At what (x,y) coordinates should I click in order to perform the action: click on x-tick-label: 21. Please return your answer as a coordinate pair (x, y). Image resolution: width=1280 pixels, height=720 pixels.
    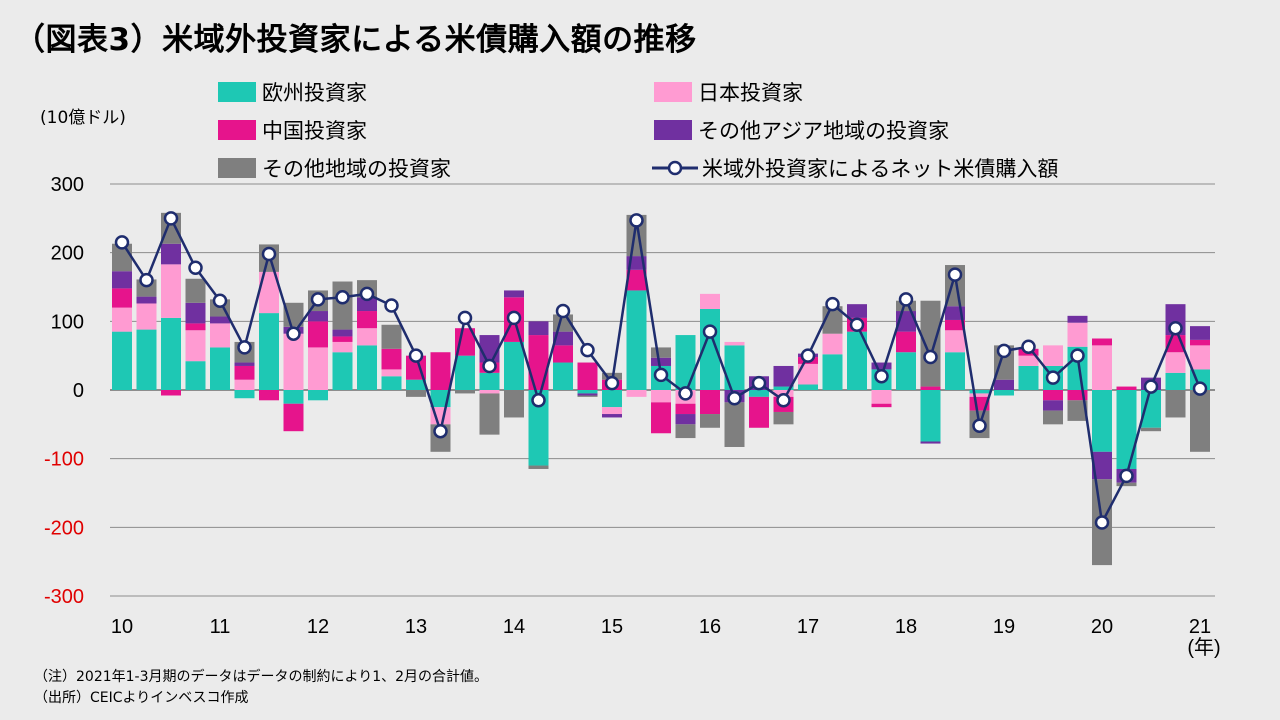
    Looking at the image, I should click on (1200, 627).